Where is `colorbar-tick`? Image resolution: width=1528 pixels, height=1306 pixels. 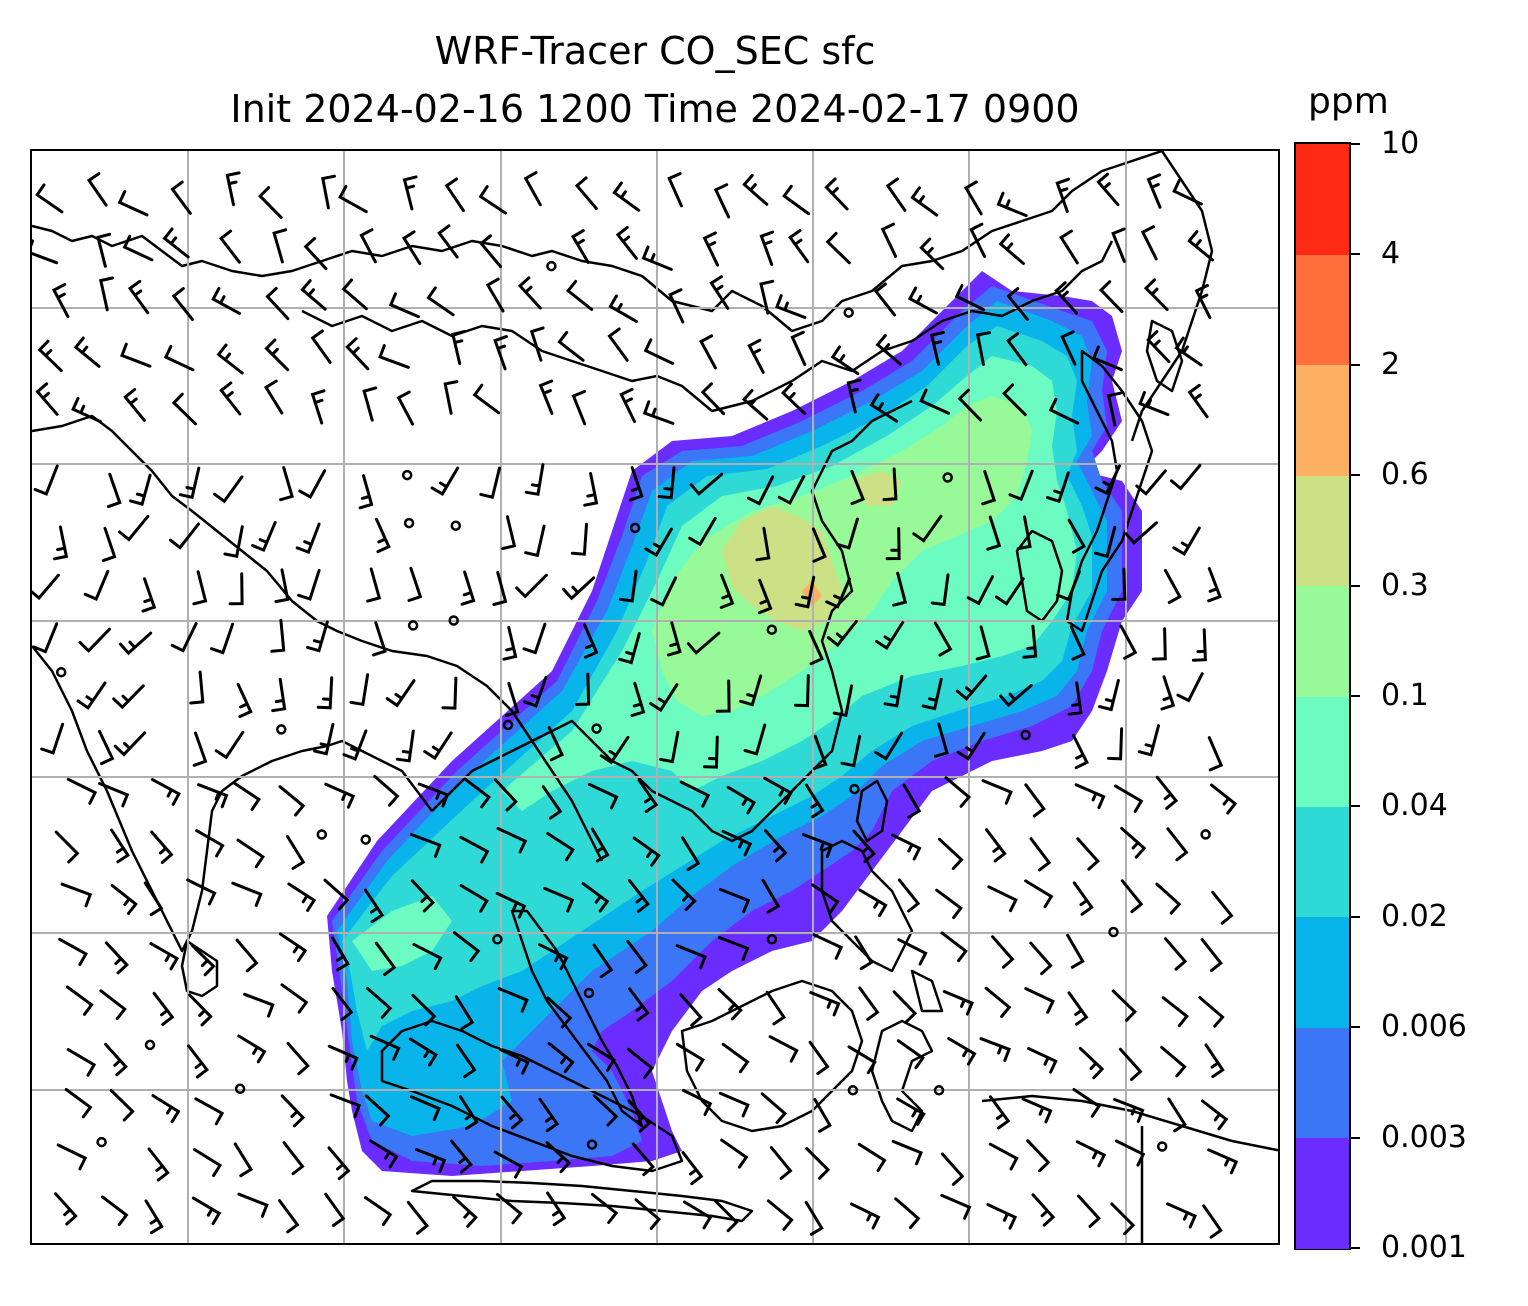
colorbar-tick is located at coordinates (1355, 475).